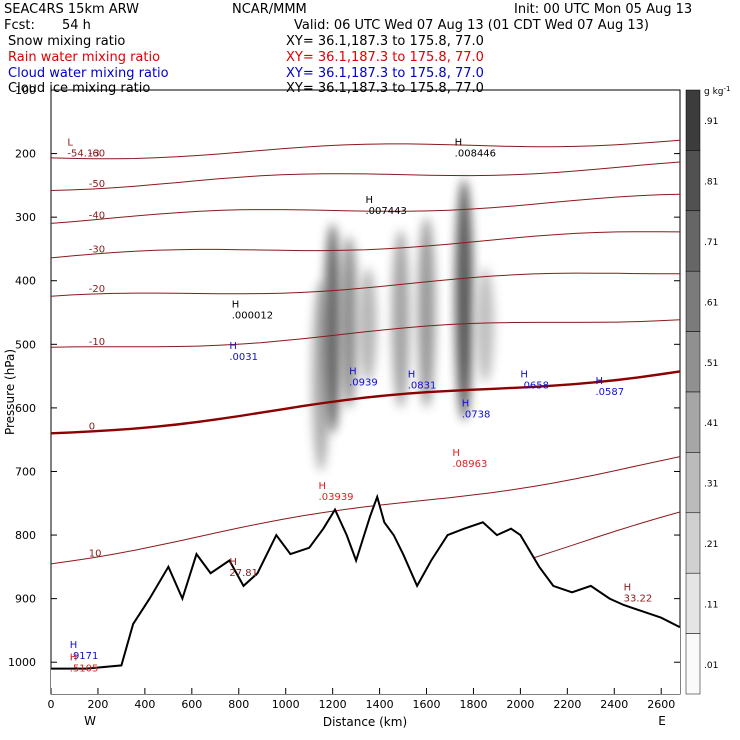  Describe the element at coordinates (385, 73) in the screenshot. I see `field-xy-cloud: XY= 36.1,187.3 to 175.8, 77.0` at that location.